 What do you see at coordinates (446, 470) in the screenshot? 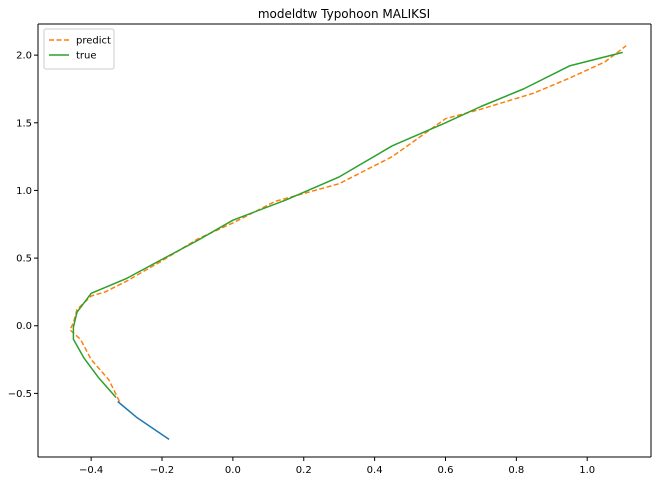
I see `x-tick-label: 0.6` at bounding box center [446, 470].